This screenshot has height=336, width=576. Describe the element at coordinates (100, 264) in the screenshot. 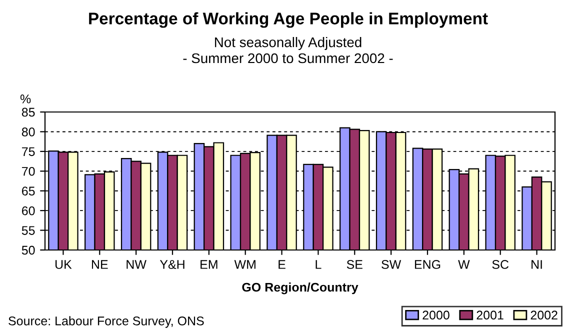

I see `x-tick-label: NE` at that location.